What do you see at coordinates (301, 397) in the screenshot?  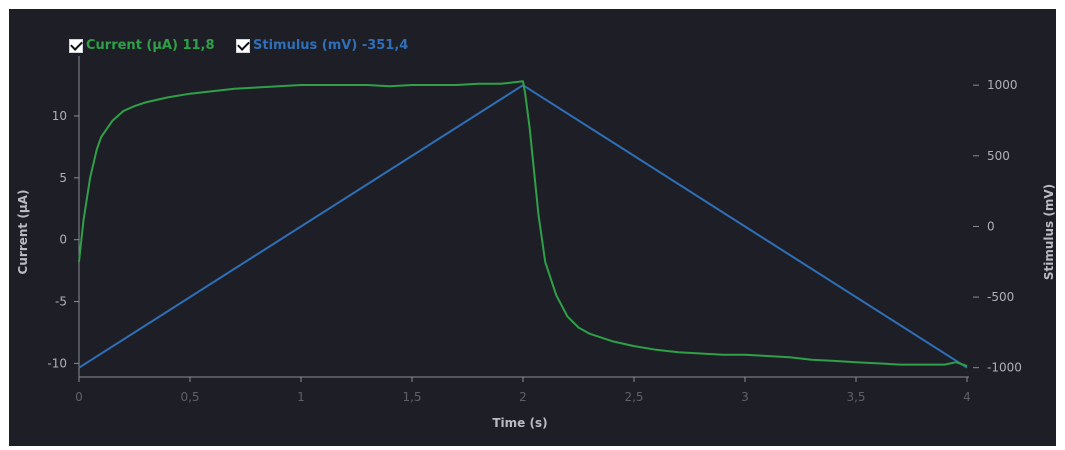 I see `x-tick-label: 1` at bounding box center [301, 397].